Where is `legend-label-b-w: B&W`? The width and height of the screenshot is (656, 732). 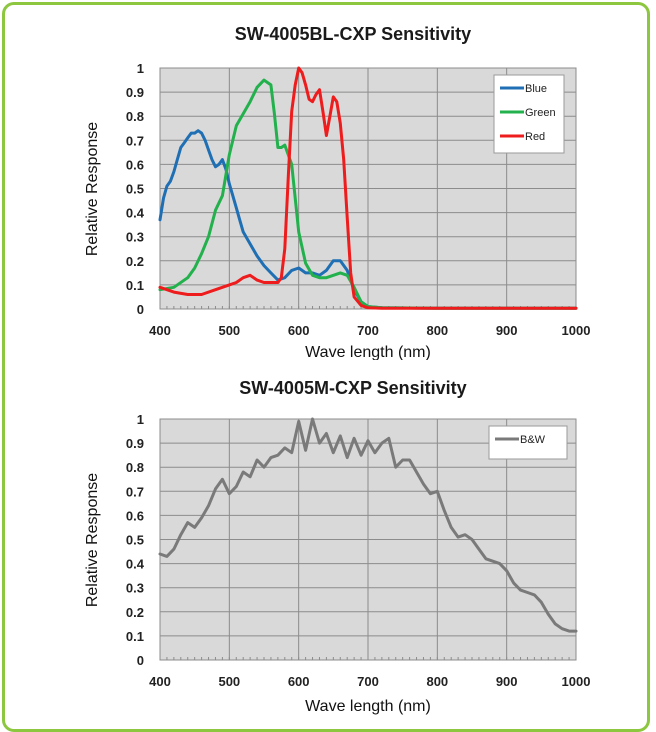 legend-label-b-w: B&W is located at coordinates (533, 440).